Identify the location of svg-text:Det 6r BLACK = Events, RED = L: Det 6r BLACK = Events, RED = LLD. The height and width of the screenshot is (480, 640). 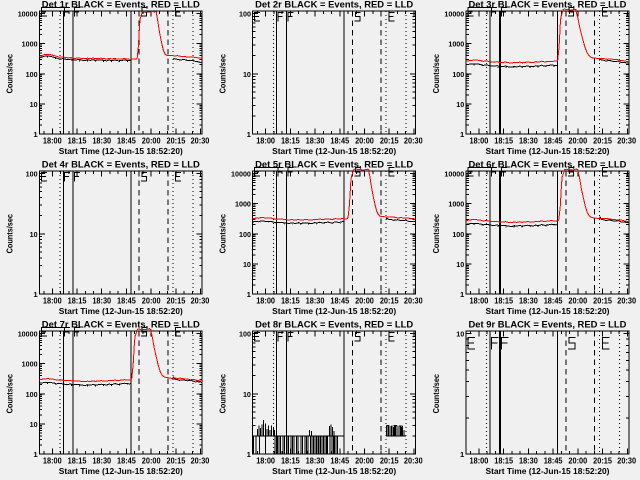
(547, 165).